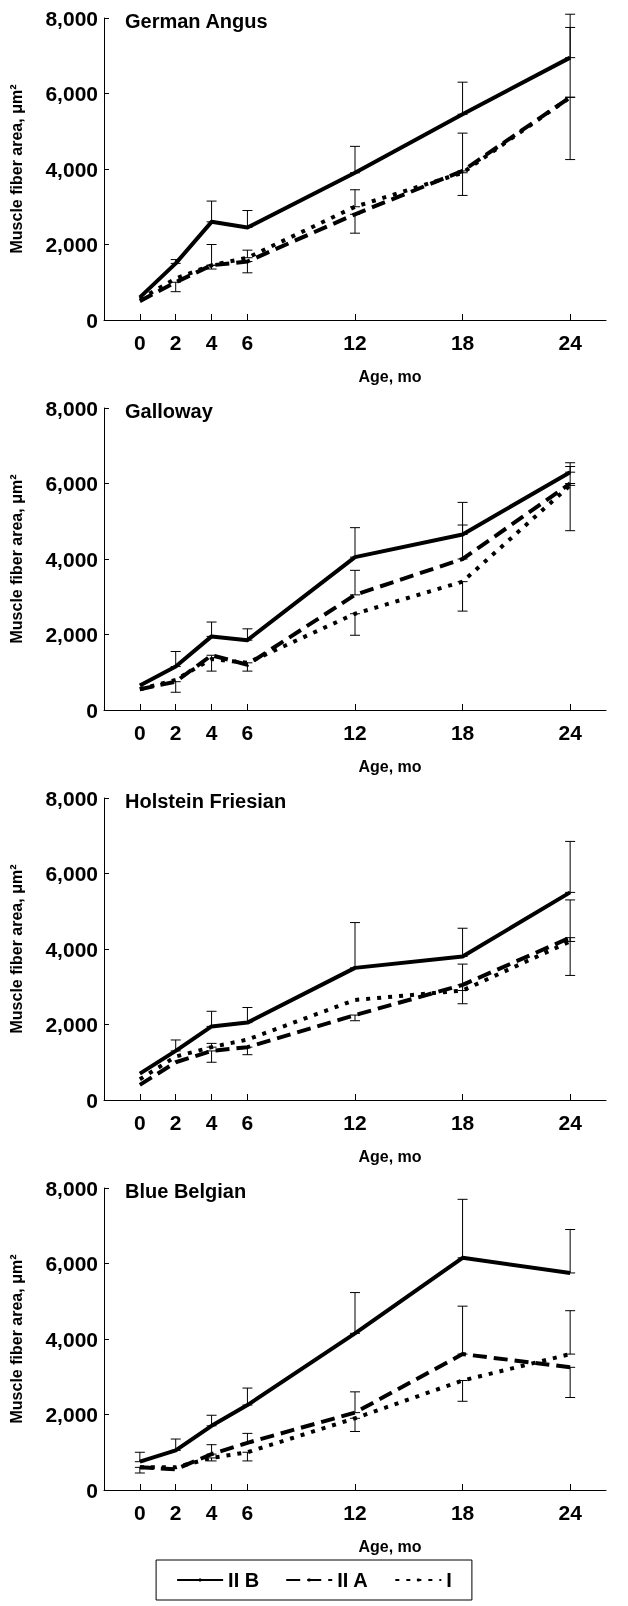 This screenshot has height=1606, width=628. What do you see at coordinates (449, 1580) in the screenshot?
I see `legend-label: I` at bounding box center [449, 1580].